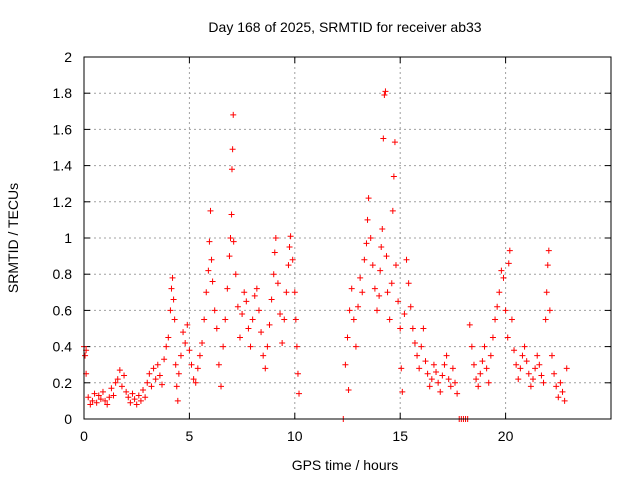 The height and width of the screenshot is (480, 640). Describe the element at coordinates (63, 93) in the screenshot. I see `y-tick-label: 1.8` at that location.